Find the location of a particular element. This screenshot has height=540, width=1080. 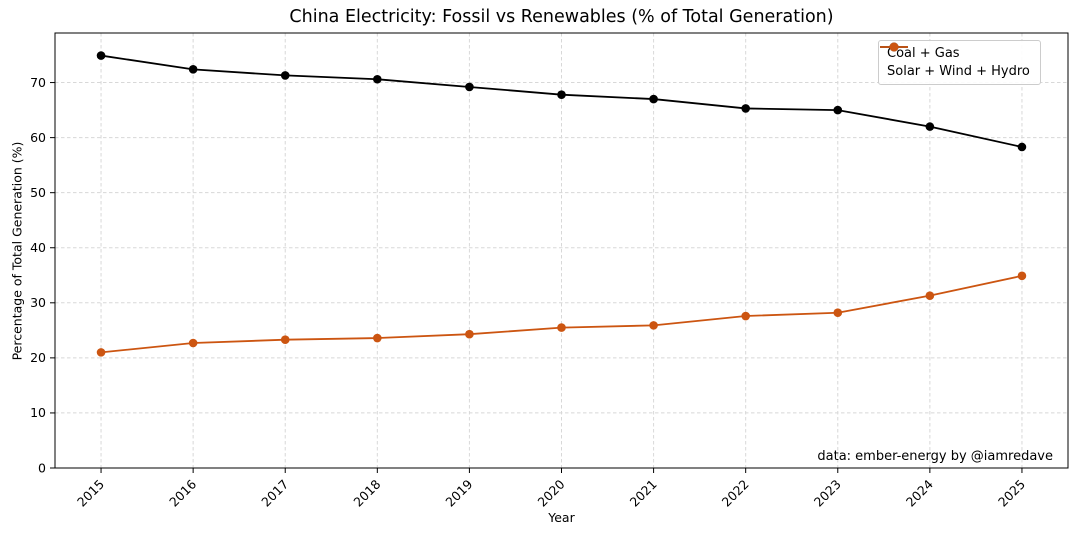

y-tick-label: 40 is located at coordinates (38, 247).